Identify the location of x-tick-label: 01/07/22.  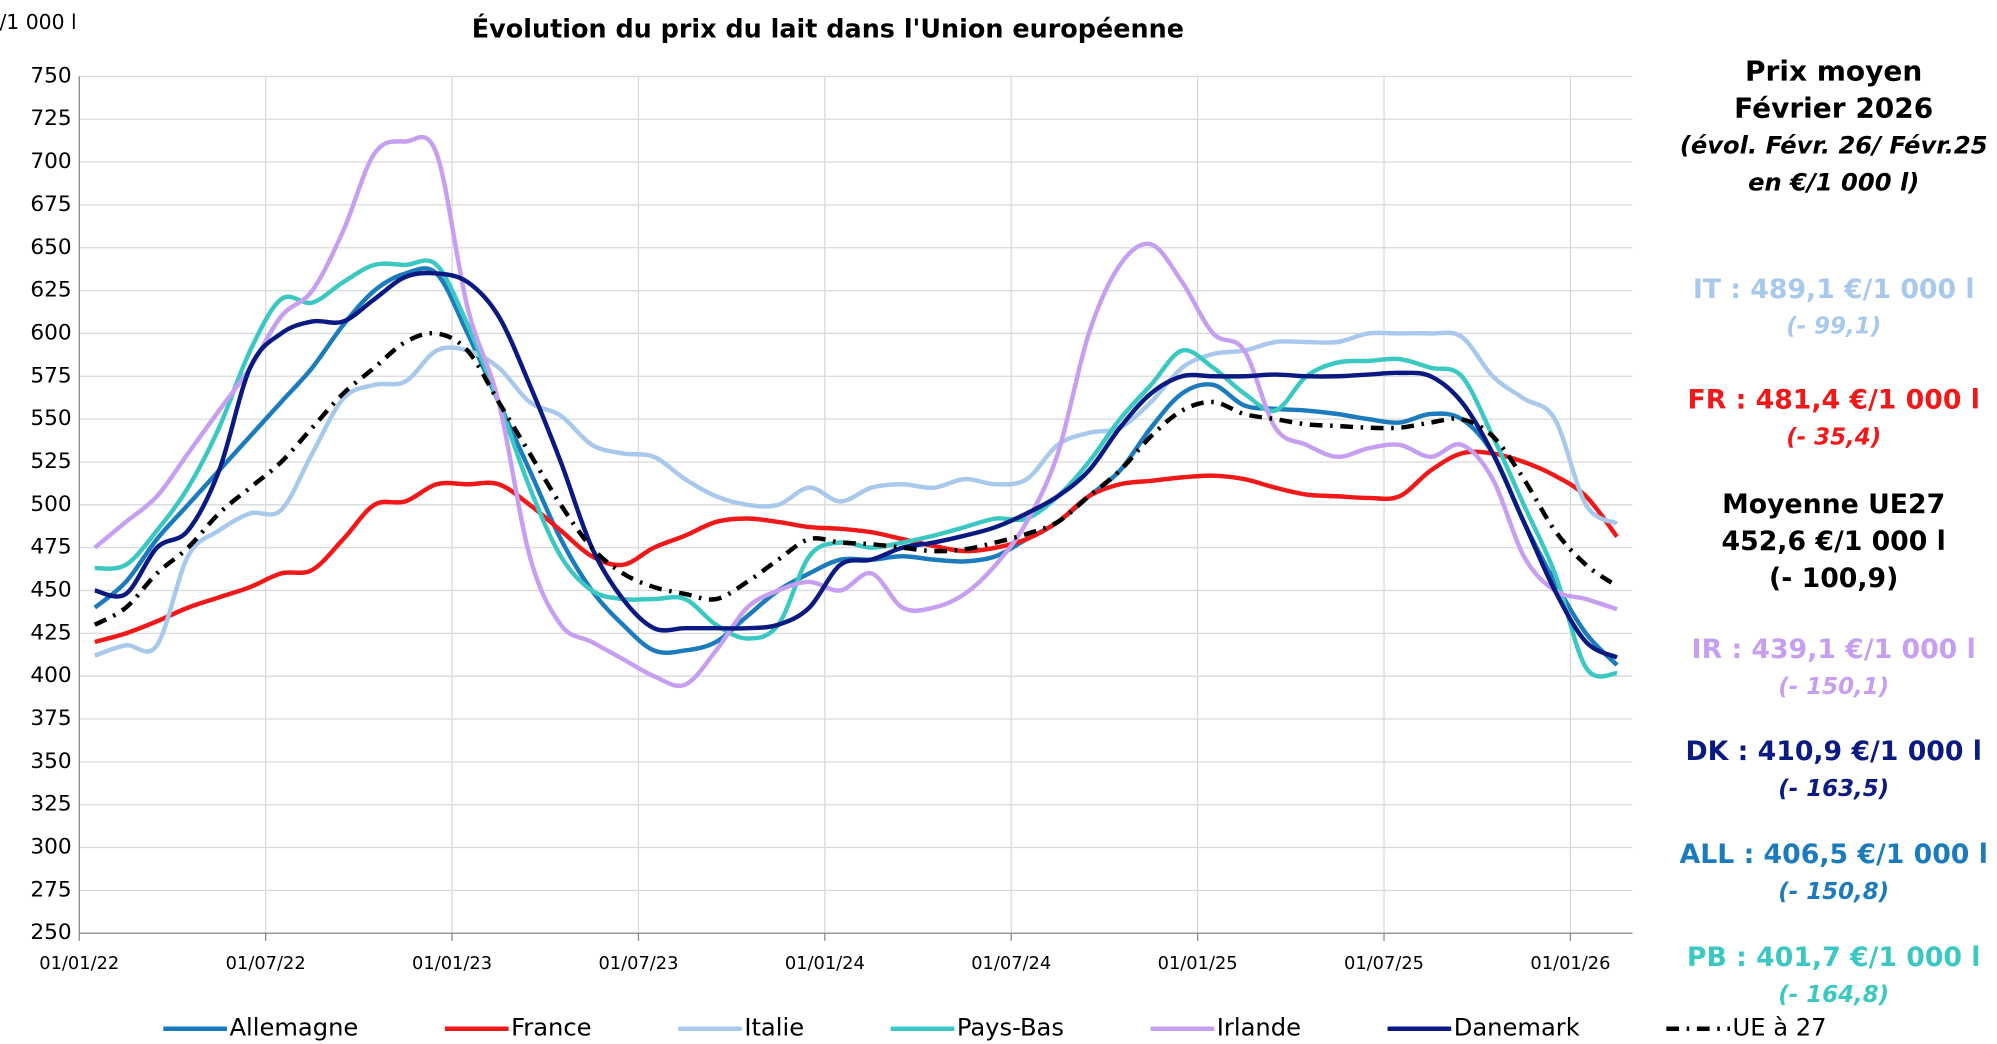
(266, 963).